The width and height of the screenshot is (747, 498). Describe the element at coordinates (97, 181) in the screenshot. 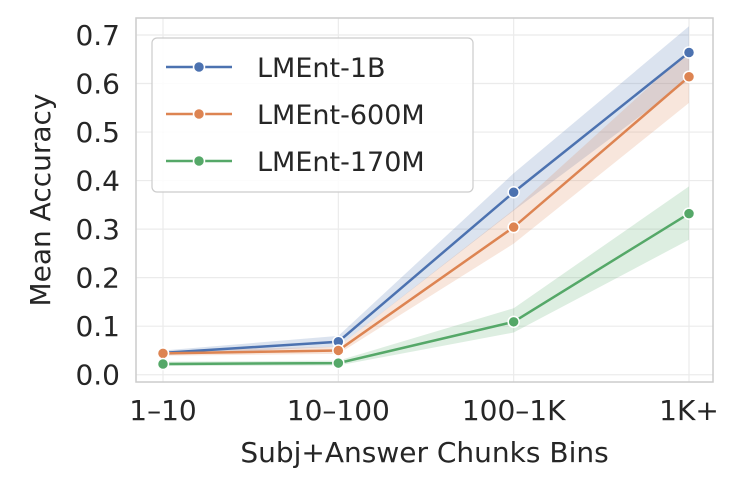

I see `y-tick-label: 0.4` at that location.